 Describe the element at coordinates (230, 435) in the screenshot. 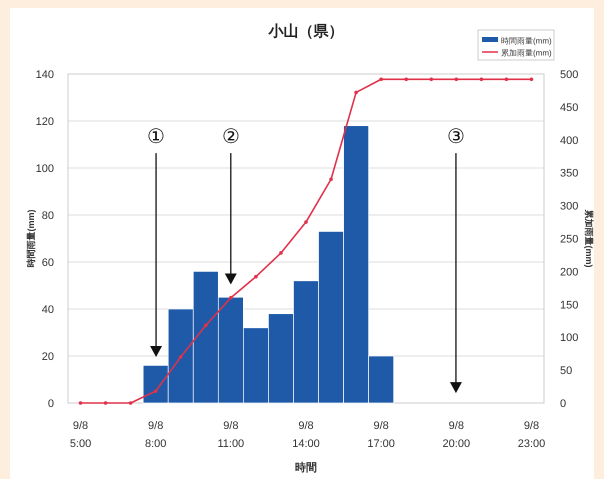

I see `x-tick-label: 9/8 11:00` at that location.